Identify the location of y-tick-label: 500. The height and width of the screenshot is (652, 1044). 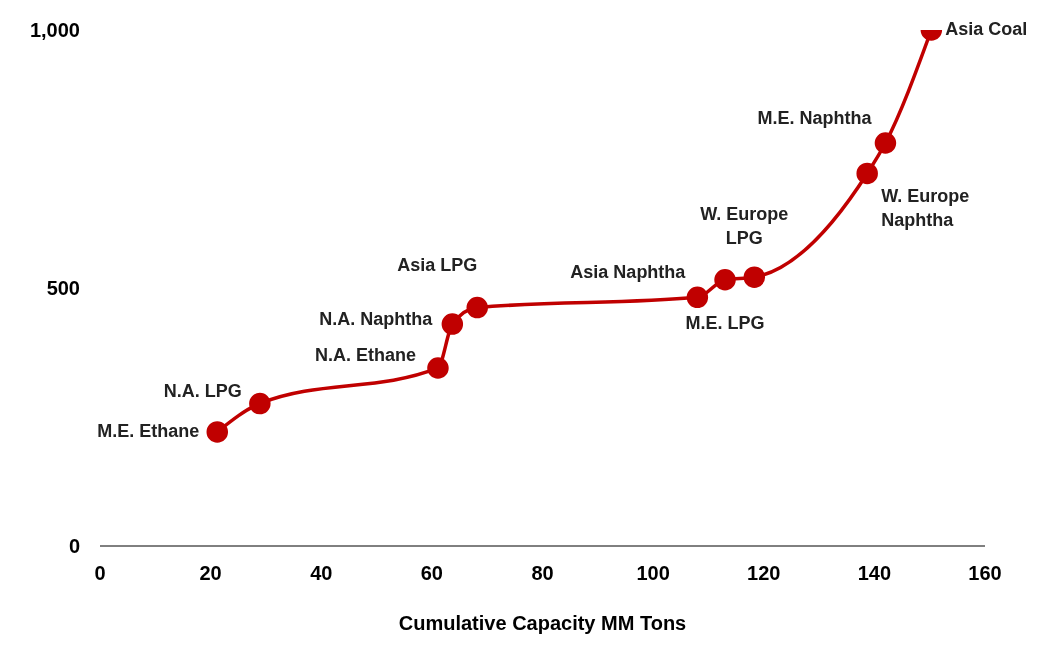
(63, 288).